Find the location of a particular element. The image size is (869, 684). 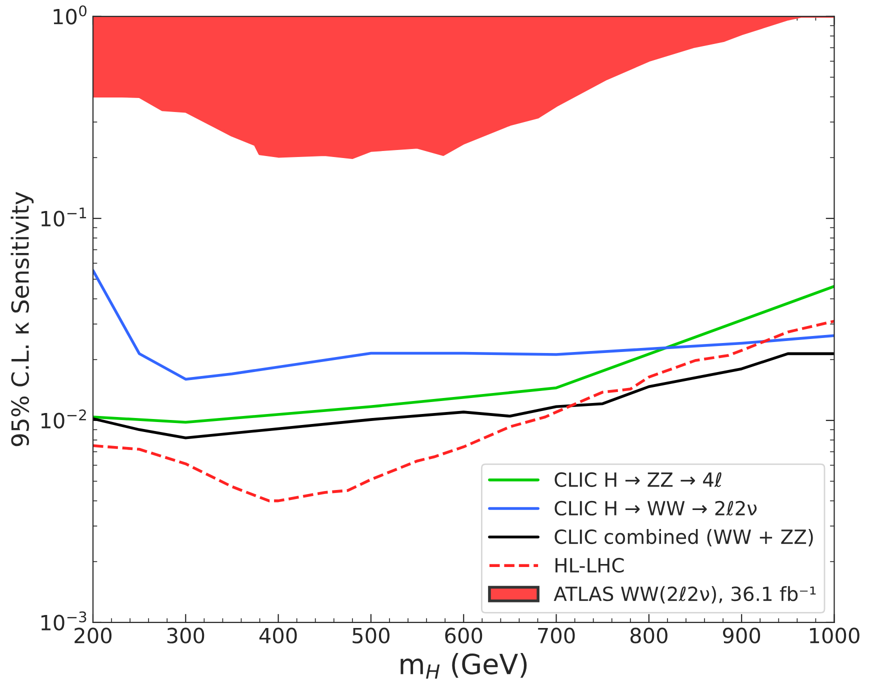

legend-label: CLIC combined (WW + ZZ) is located at coordinates (683, 537).